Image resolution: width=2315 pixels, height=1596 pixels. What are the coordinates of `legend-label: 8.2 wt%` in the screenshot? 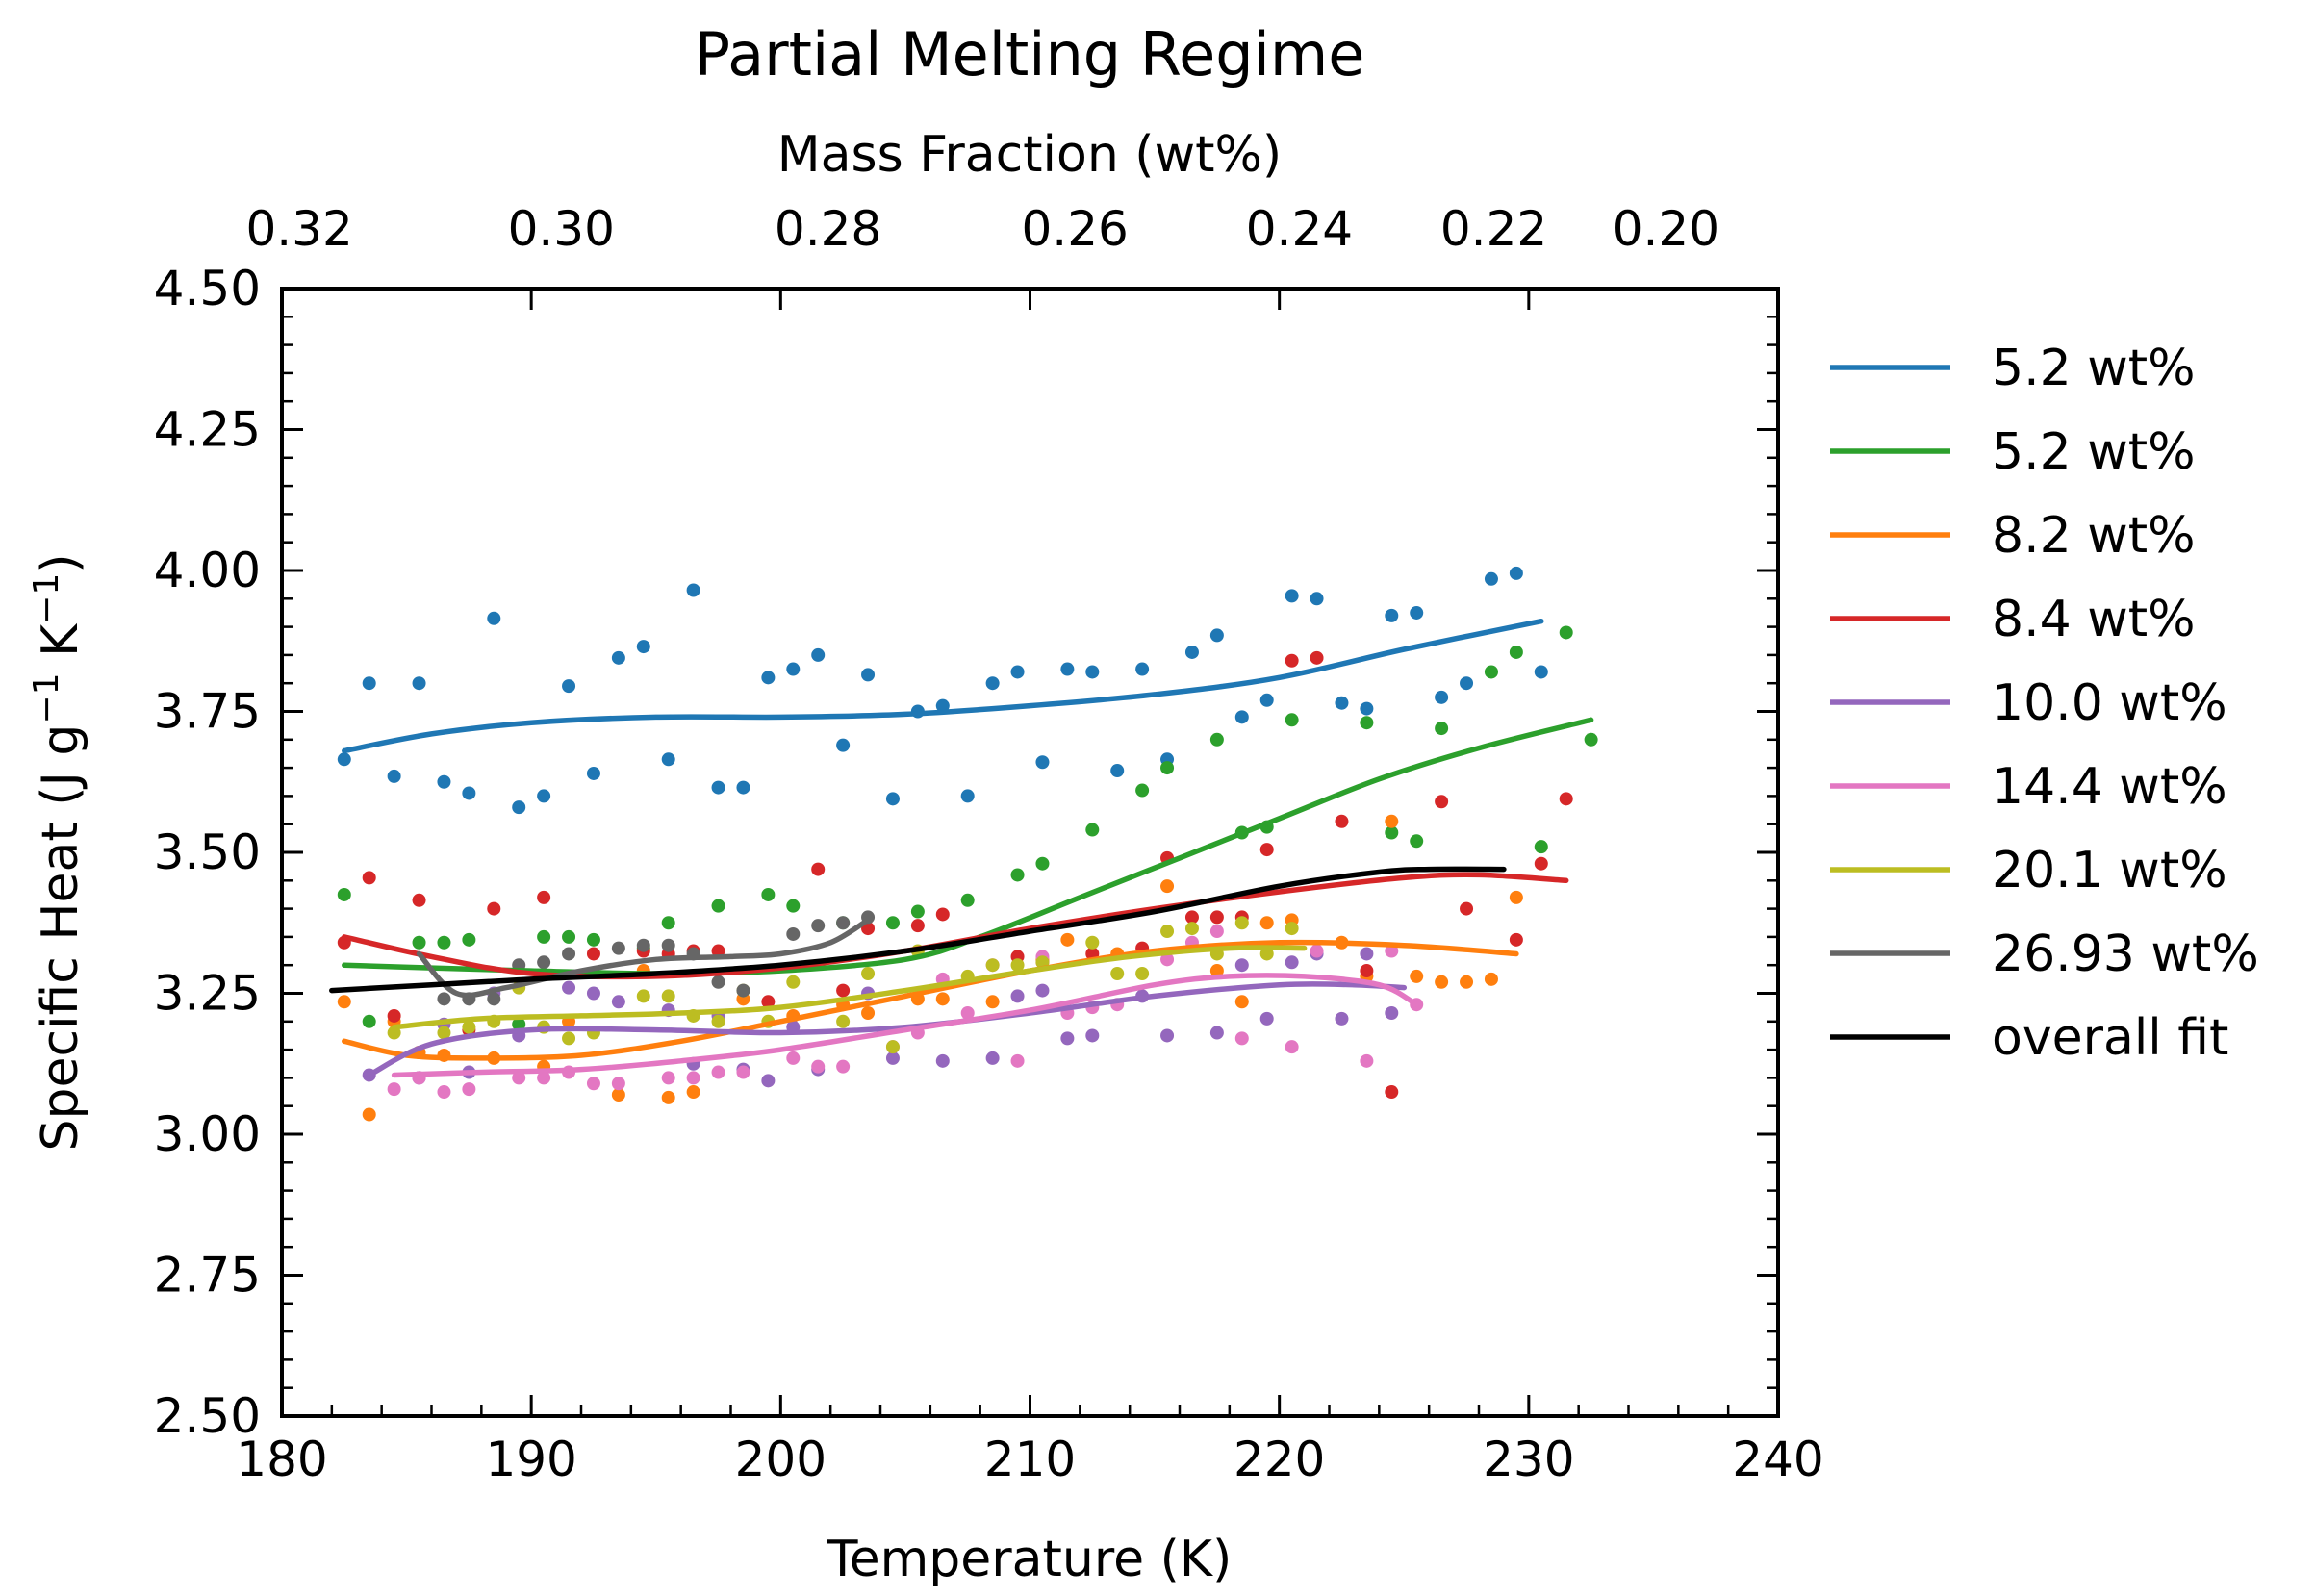 It's located at (2094, 536).